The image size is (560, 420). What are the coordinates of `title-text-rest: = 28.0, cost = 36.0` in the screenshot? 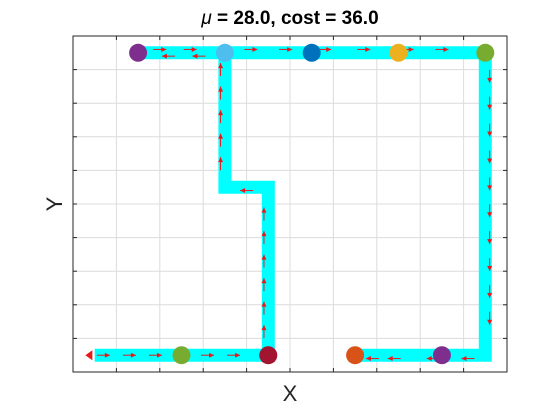 It's located at (295, 18).